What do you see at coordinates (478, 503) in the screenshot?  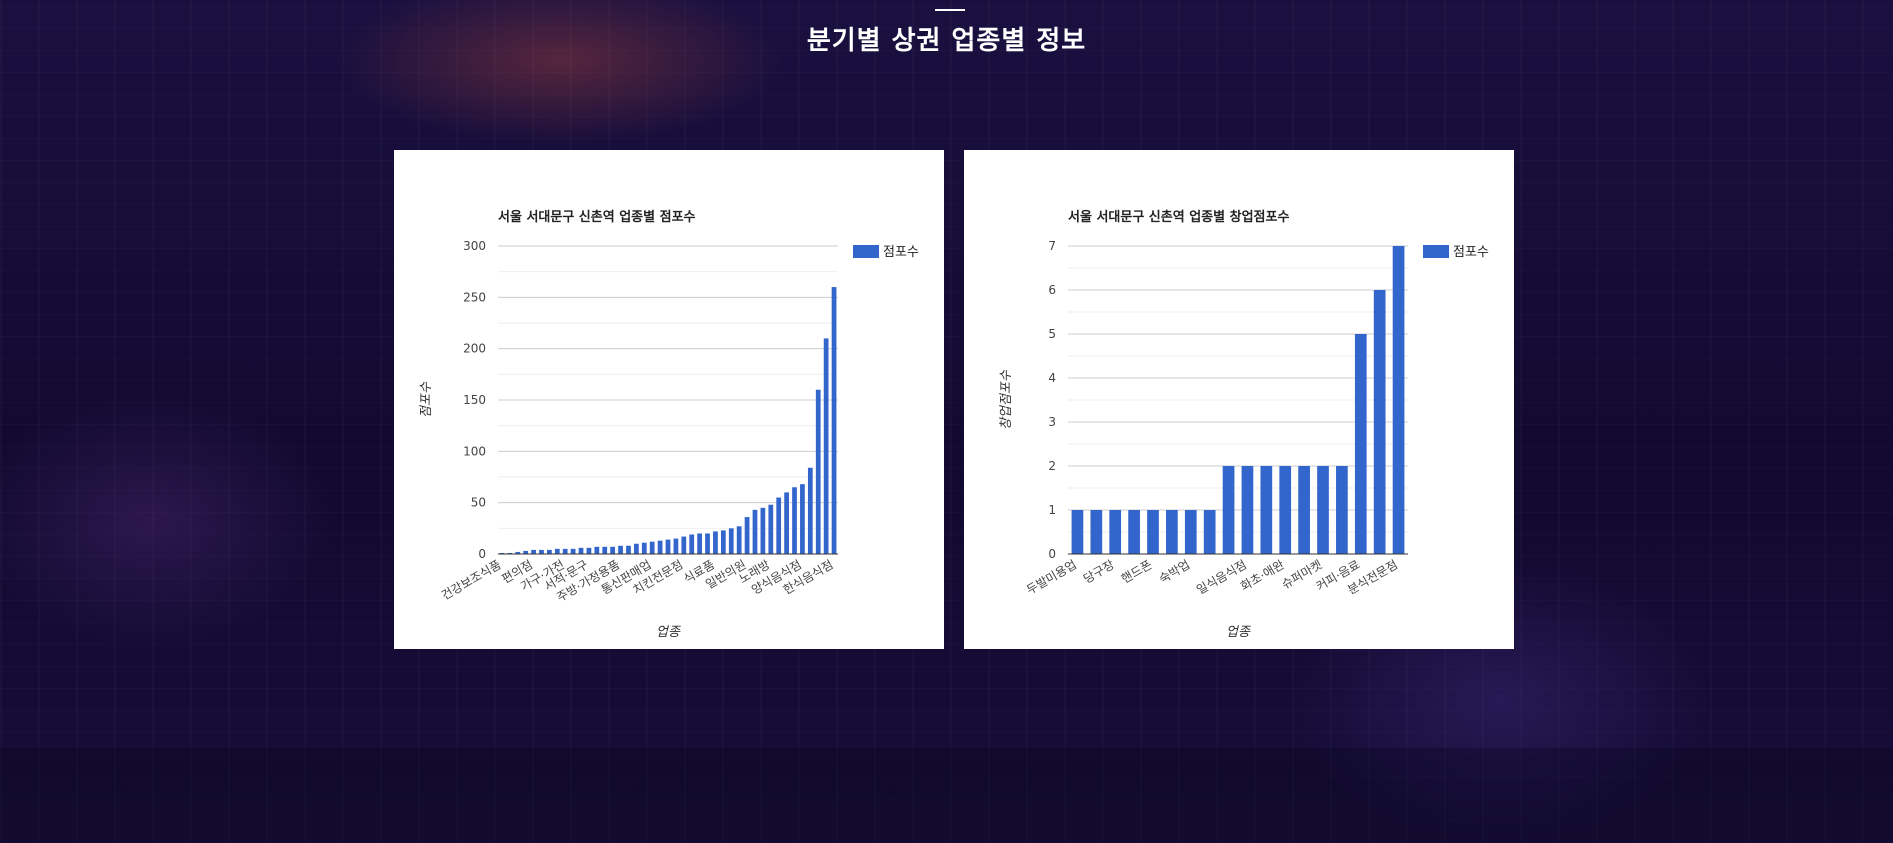 I see `y-tick-label: 50` at bounding box center [478, 503].